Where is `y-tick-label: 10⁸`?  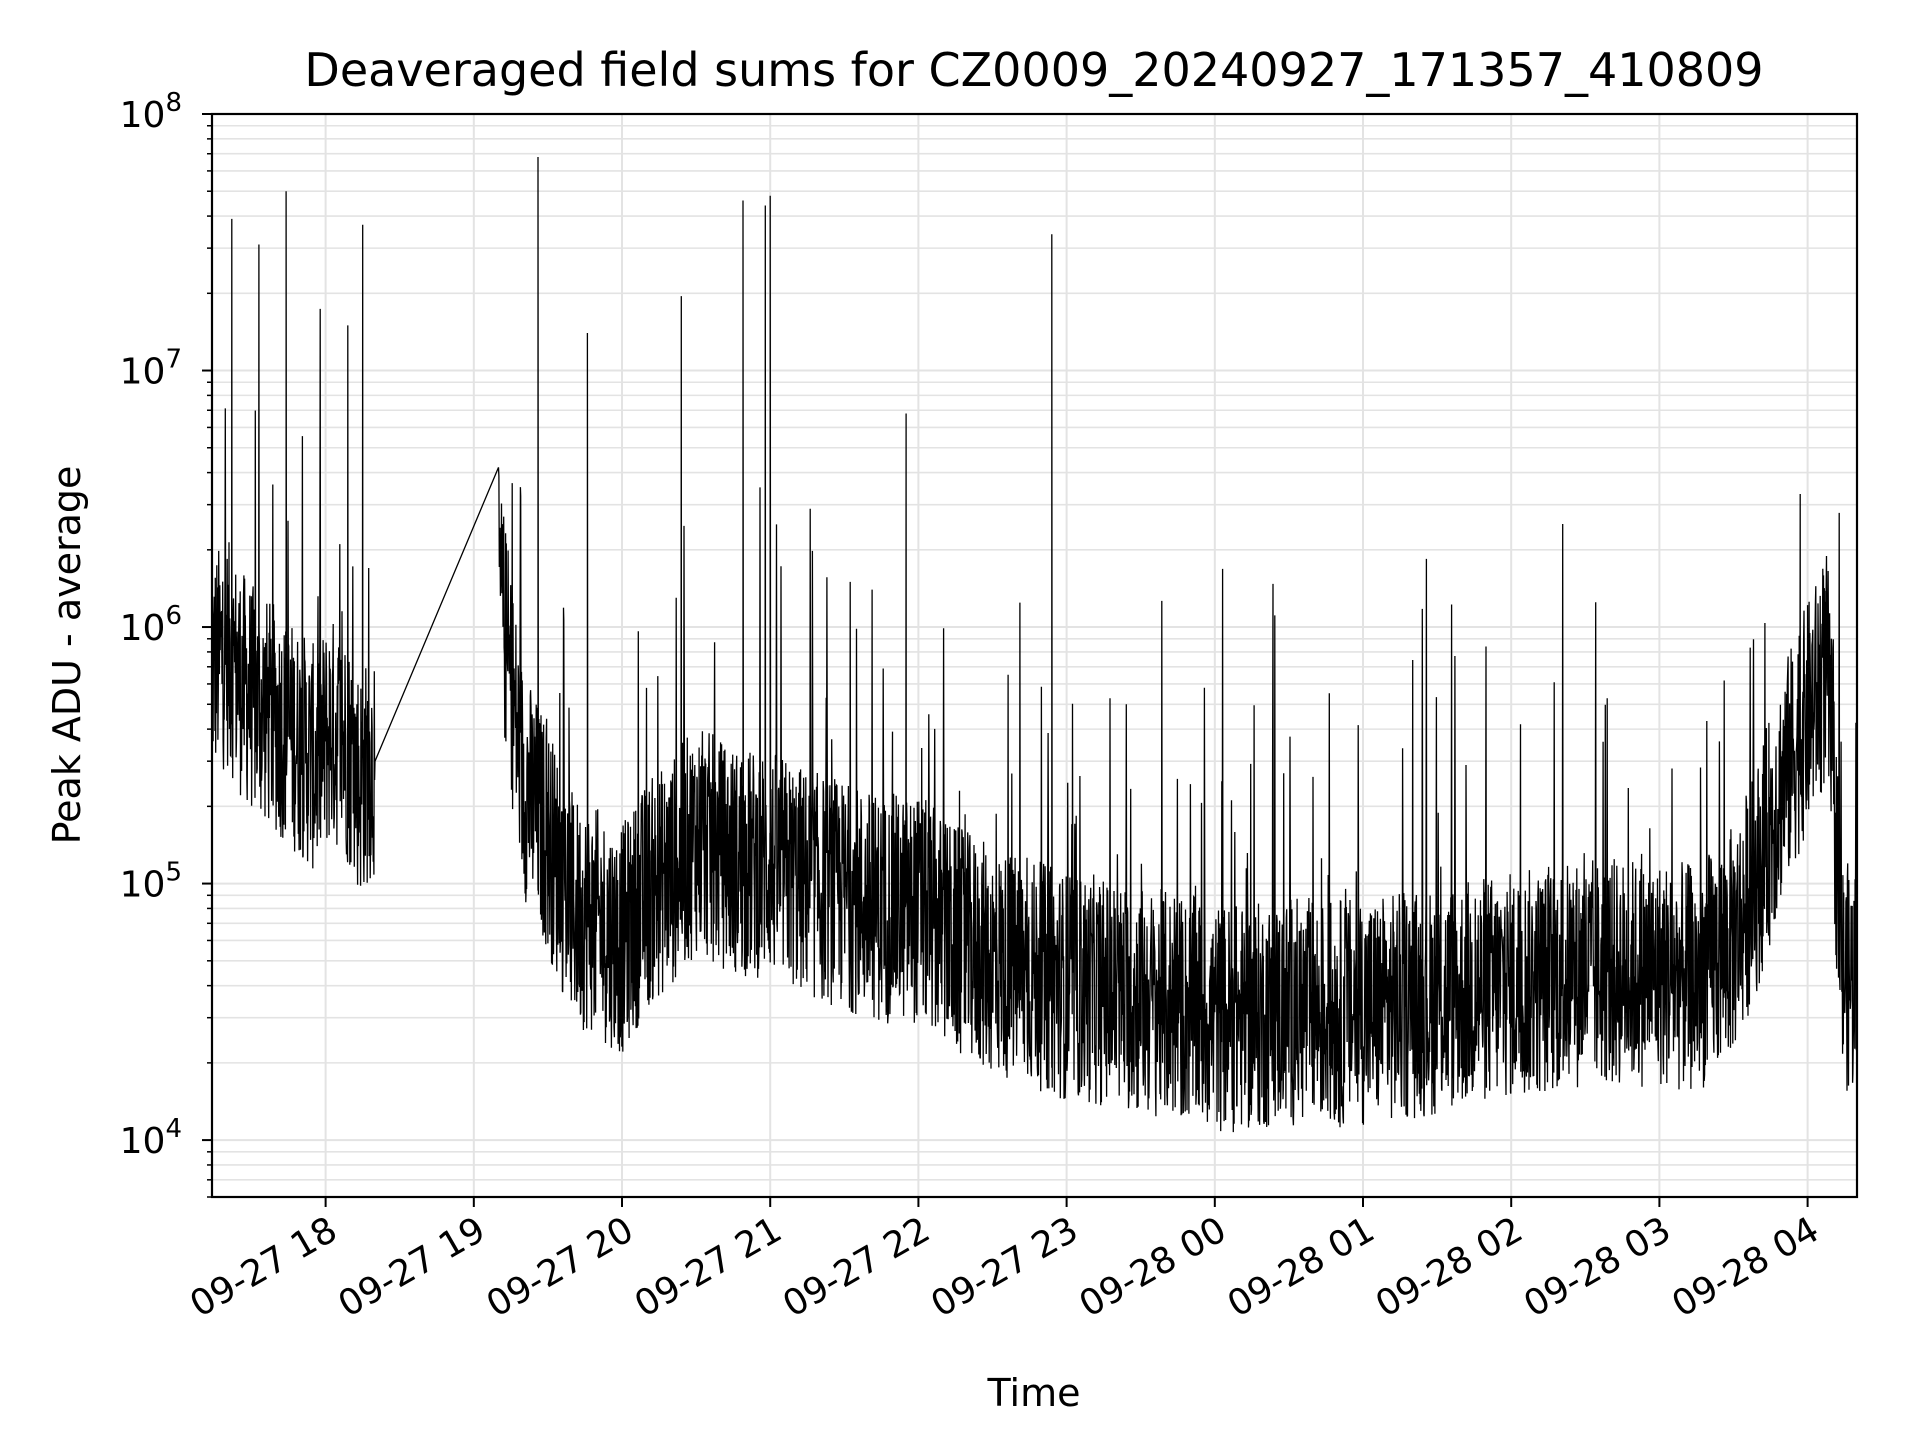 y-tick-label: 10⁸ is located at coordinates (151, 112).